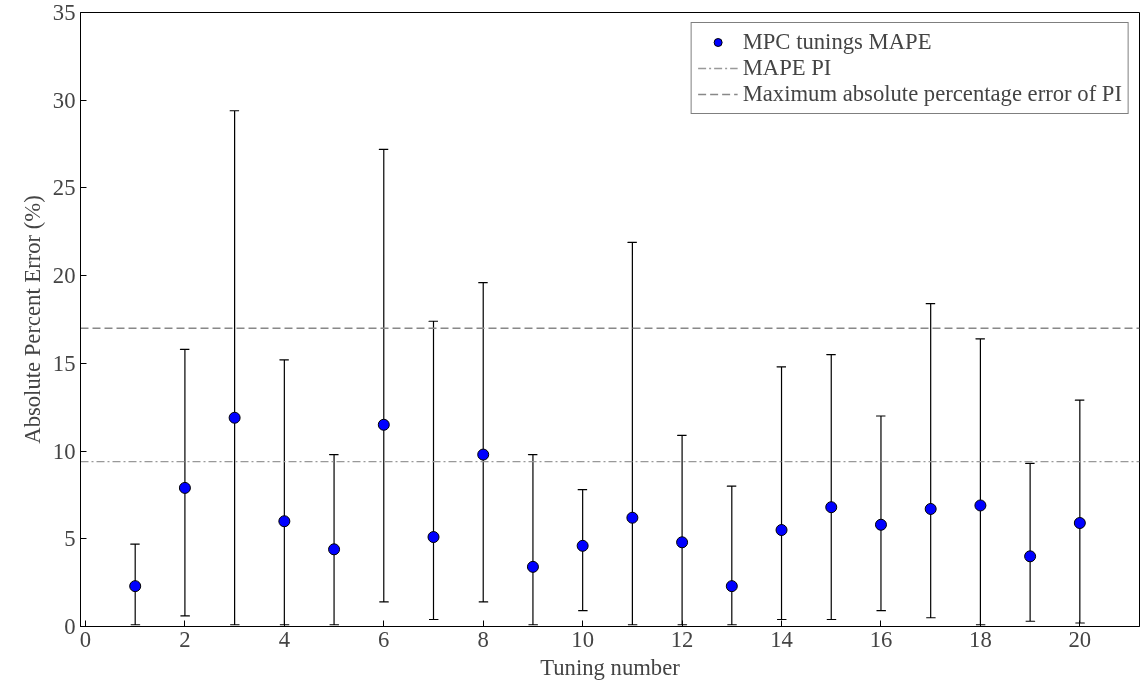 The height and width of the screenshot is (696, 1143). Describe the element at coordinates (881, 639) in the screenshot. I see `x-tick-label: 16` at that location.